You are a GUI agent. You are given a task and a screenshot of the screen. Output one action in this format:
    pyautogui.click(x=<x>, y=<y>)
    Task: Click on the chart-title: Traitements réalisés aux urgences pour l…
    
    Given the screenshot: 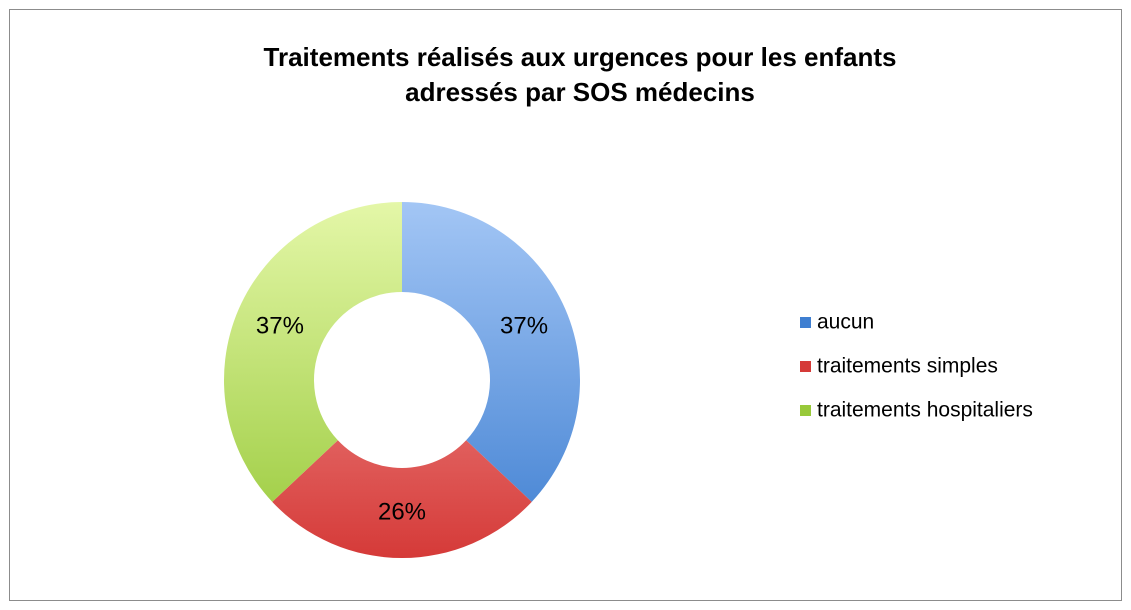 What is the action you would take?
    pyautogui.click(x=580, y=74)
    